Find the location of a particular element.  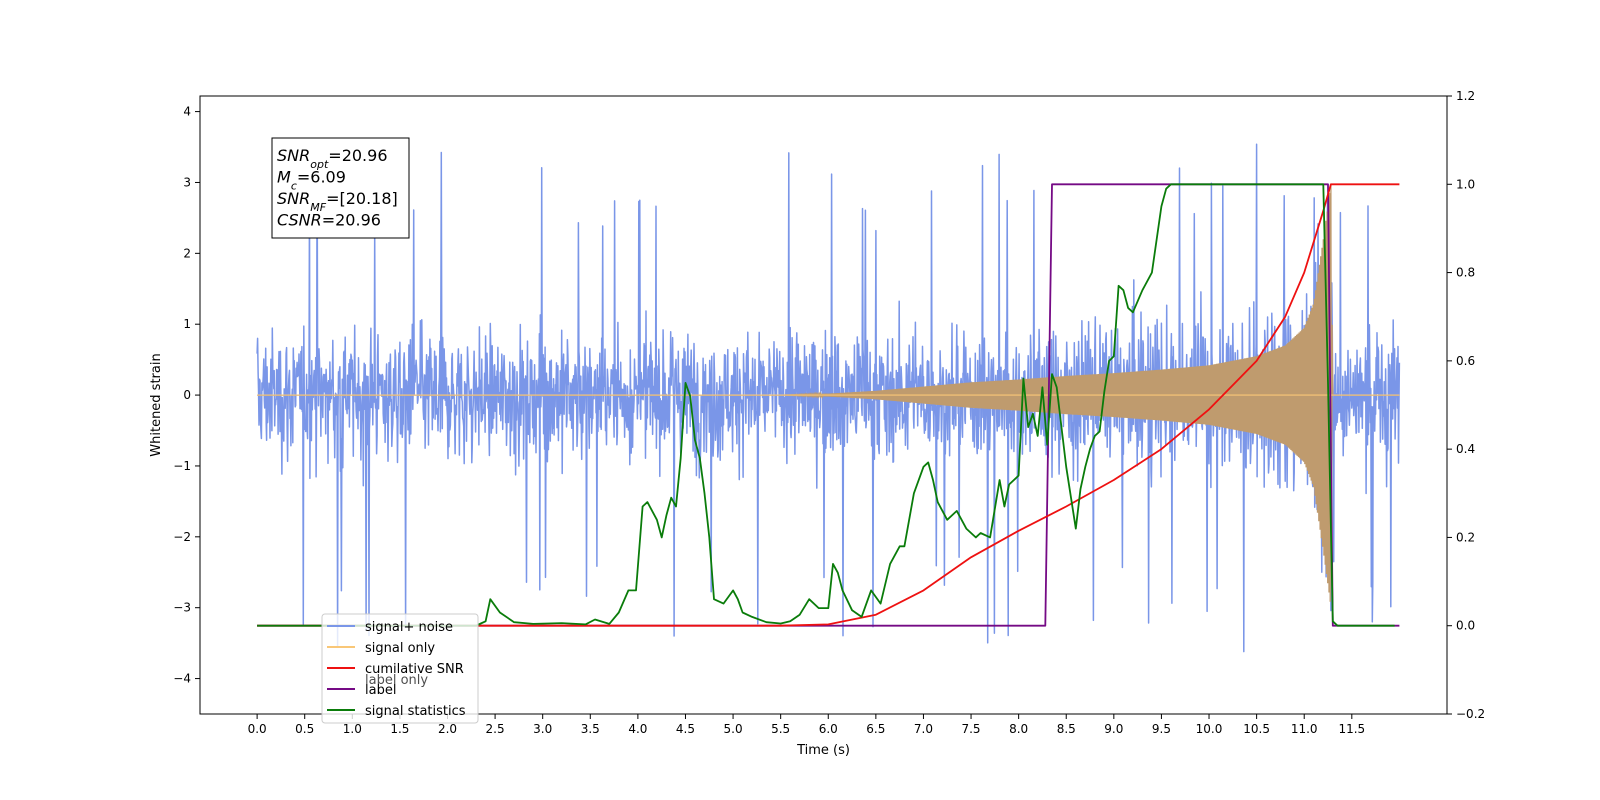

y2-tick-label: 0.0 is located at coordinates (1465, 626).